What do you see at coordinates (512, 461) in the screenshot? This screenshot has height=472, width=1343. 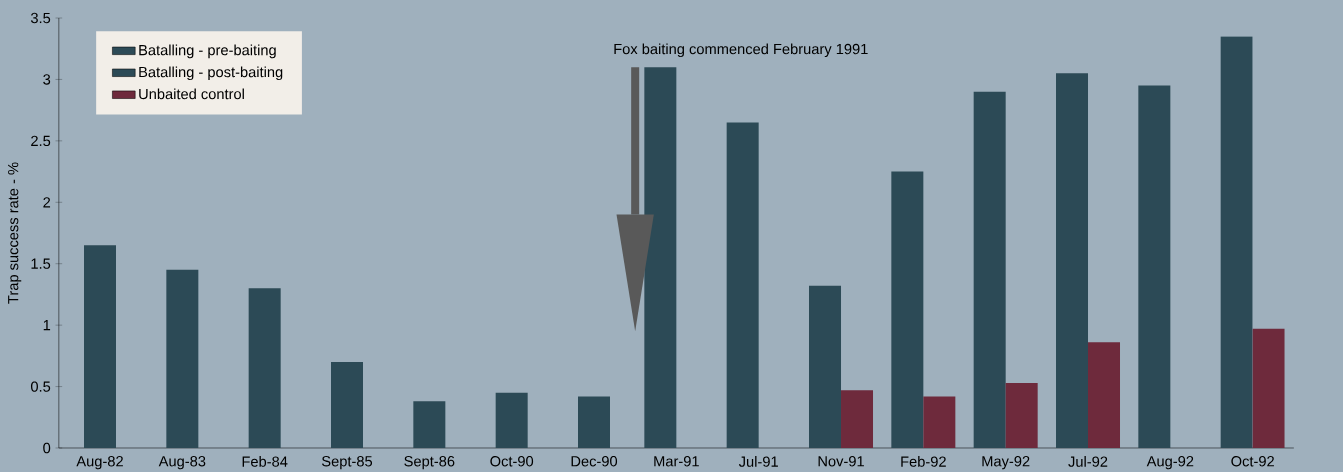 I see `x-tick-label: Oct-90` at bounding box center [512, 461].